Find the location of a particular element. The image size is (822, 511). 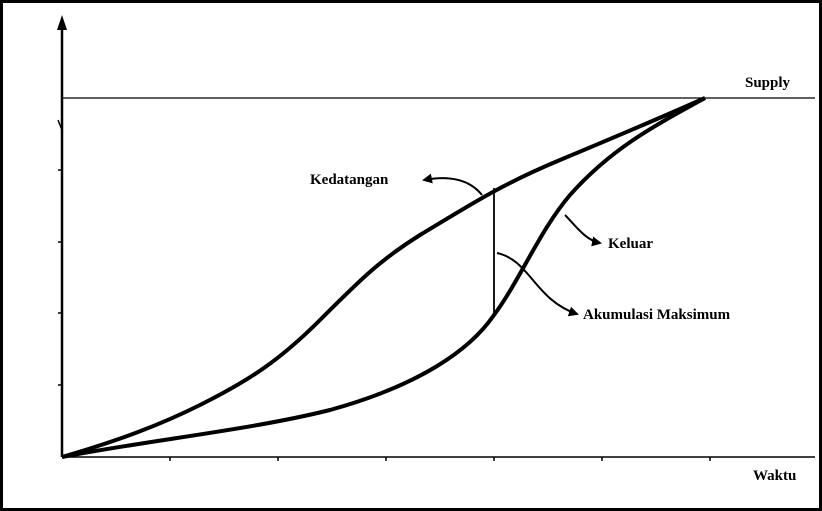

max-accumulation-arrow is located at coordinates (537, 284).